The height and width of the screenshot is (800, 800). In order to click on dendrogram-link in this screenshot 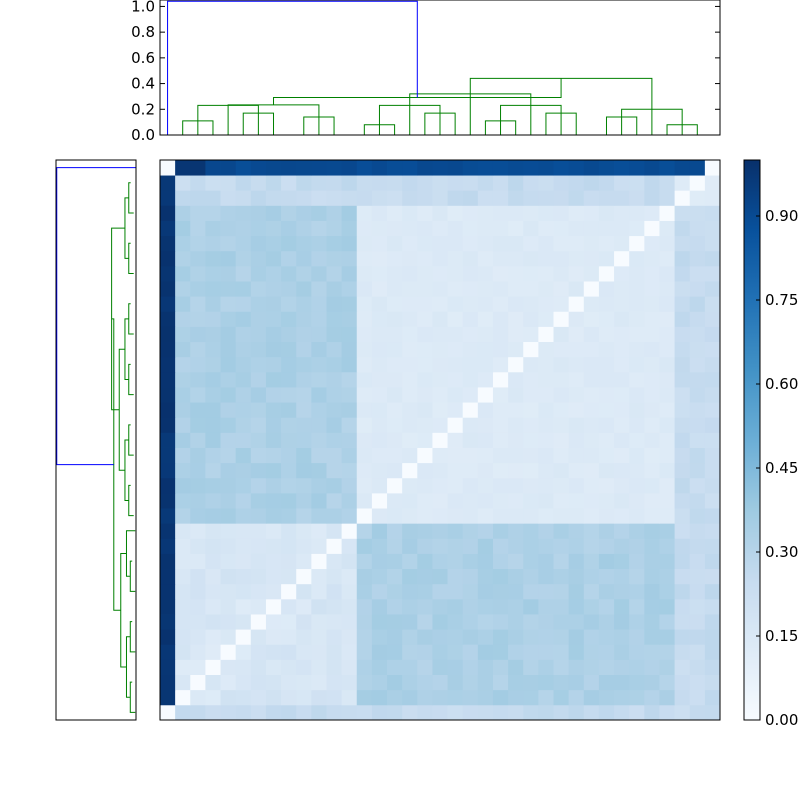, I will do `click(132, 697)`.